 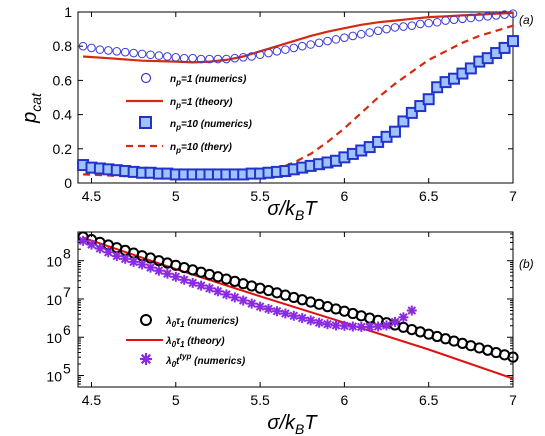 What do you see at coordinates (31, 108) in the screenshot?
I see `panel-a-ylabel: pcat` at bounding box center [31, 108].